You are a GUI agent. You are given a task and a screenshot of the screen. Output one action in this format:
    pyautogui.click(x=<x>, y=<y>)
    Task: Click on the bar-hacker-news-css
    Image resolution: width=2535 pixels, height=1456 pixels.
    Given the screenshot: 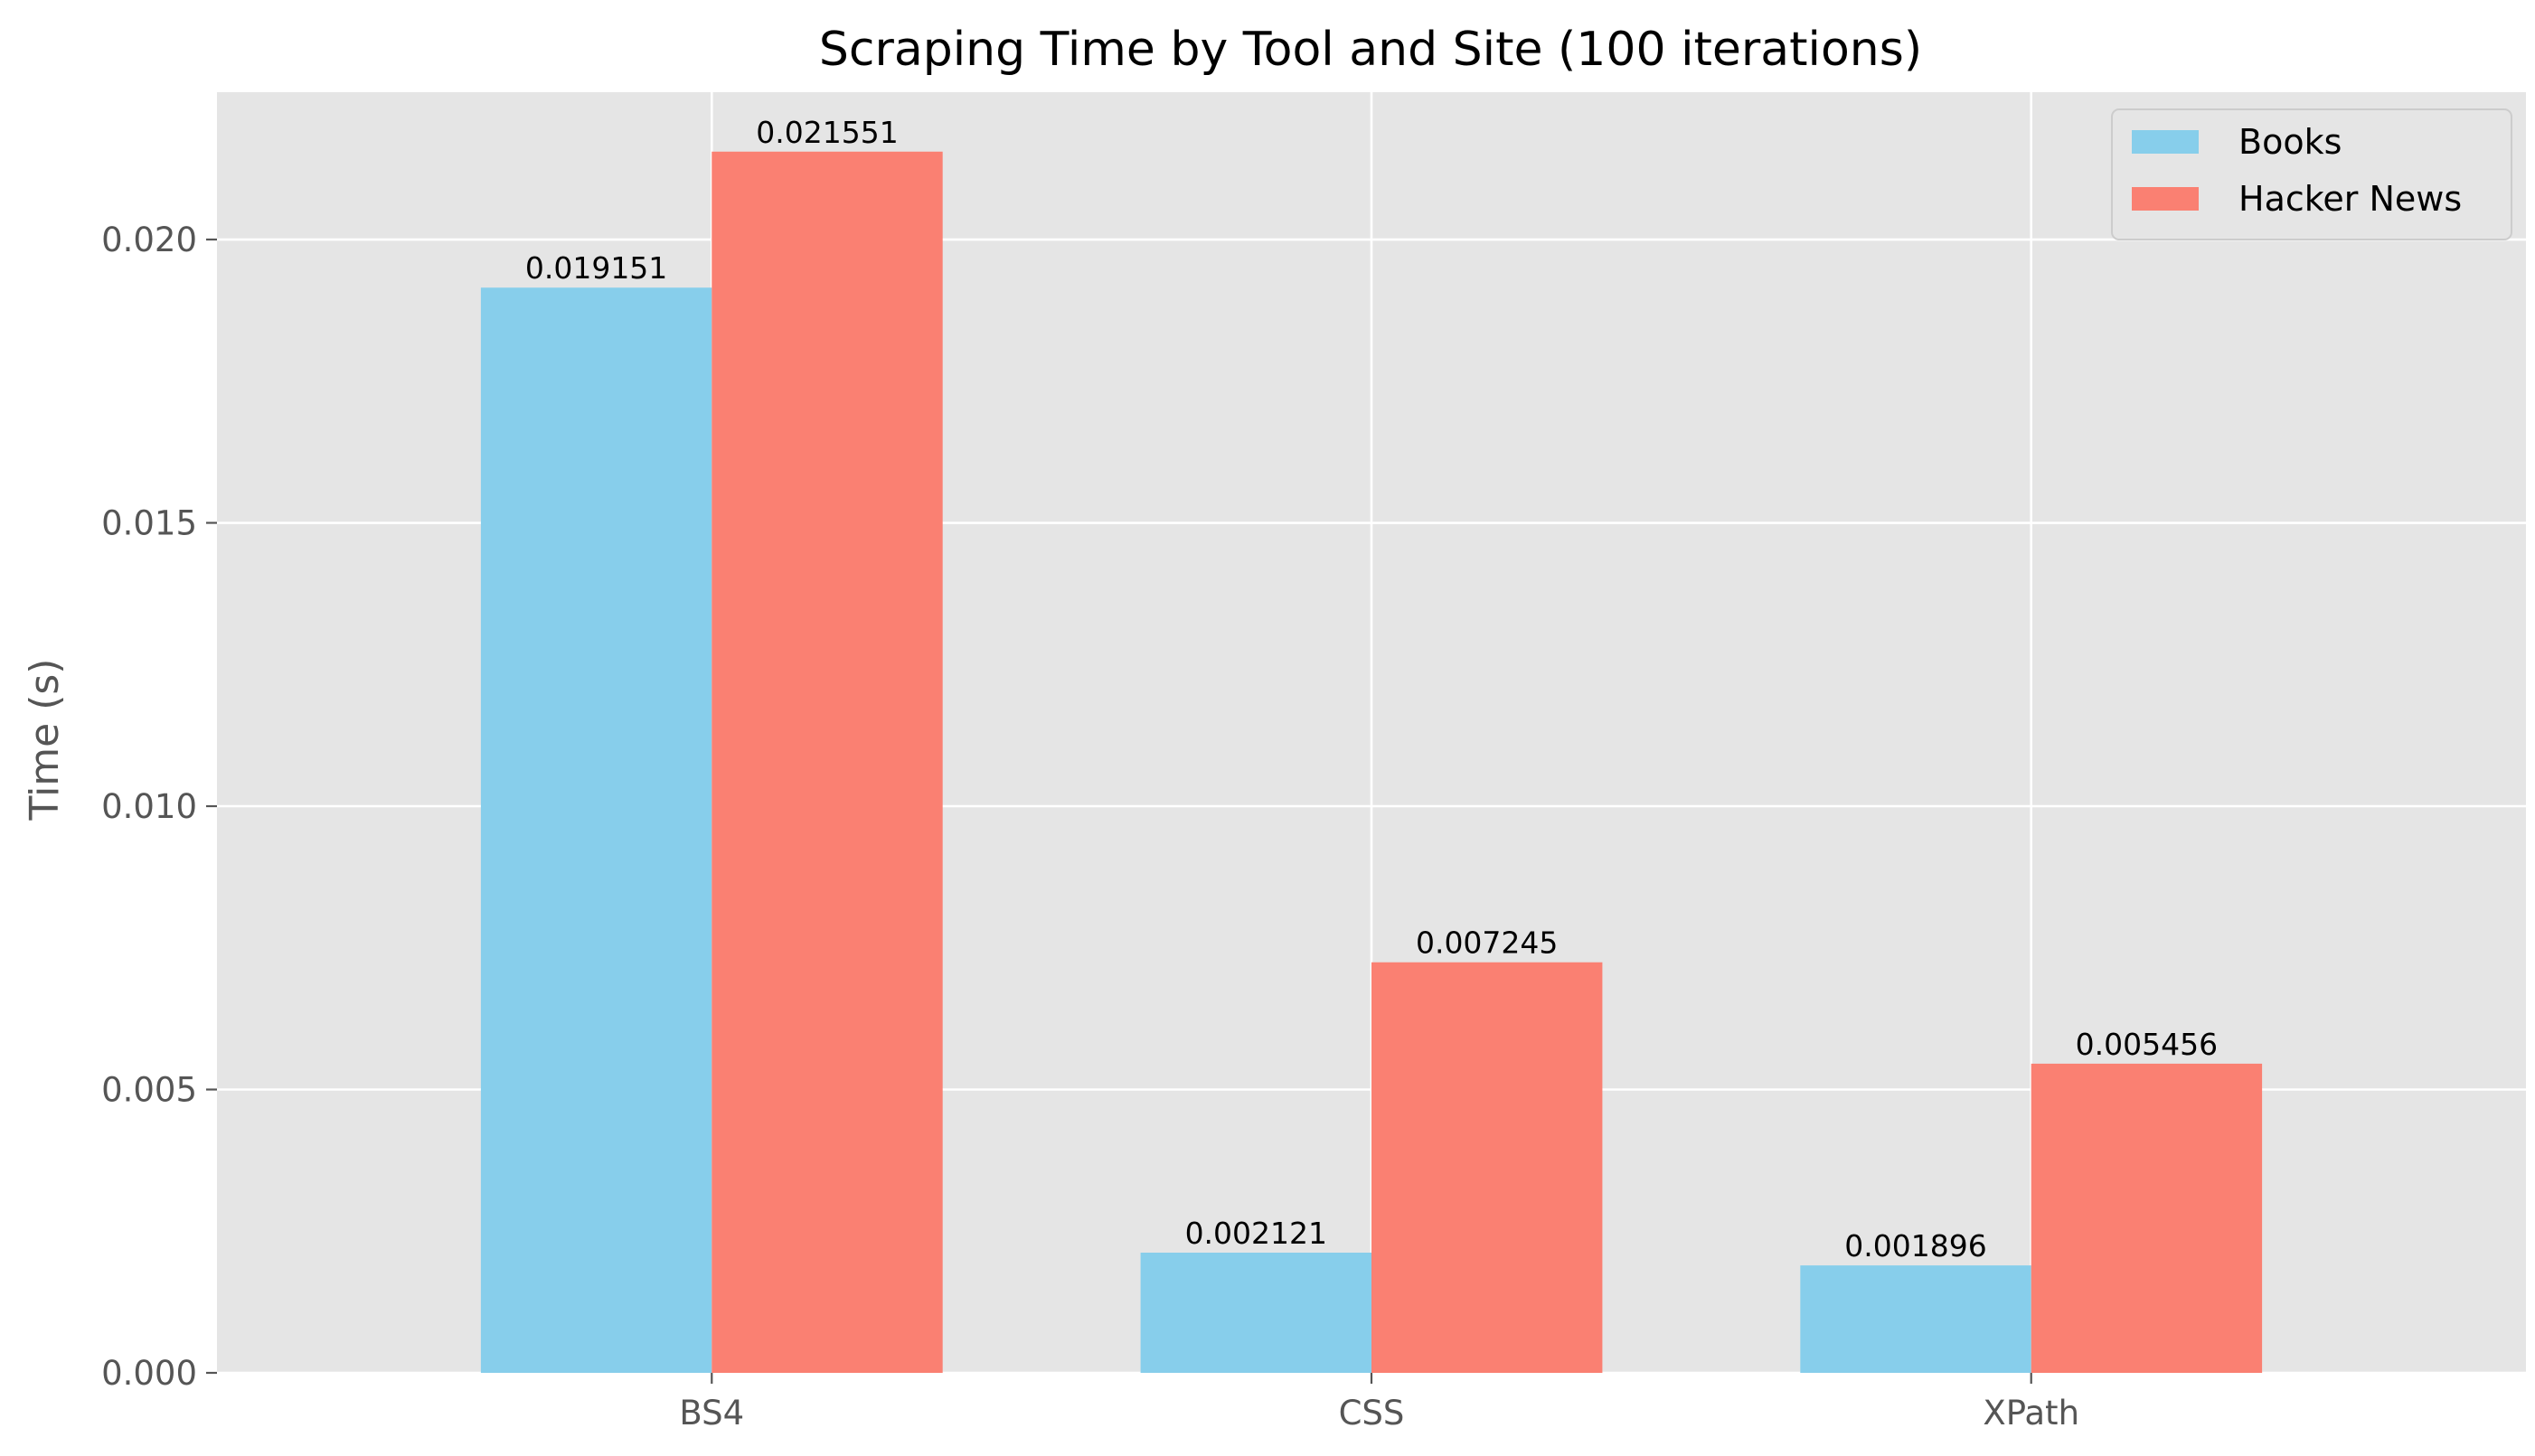 What is the action you would take?
    pyautogui.click(x=1487, y=1168)
    